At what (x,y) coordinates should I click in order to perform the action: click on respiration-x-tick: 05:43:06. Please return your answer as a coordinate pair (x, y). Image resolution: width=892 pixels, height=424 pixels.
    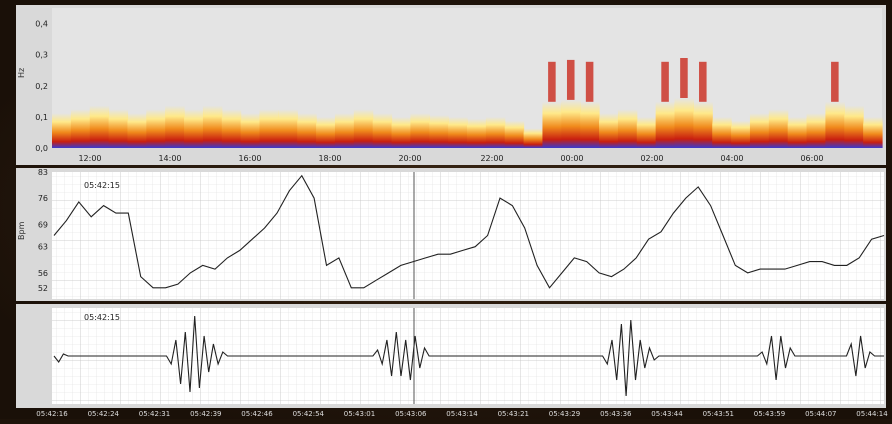
    Looking at the image, I should click on (411, 414).